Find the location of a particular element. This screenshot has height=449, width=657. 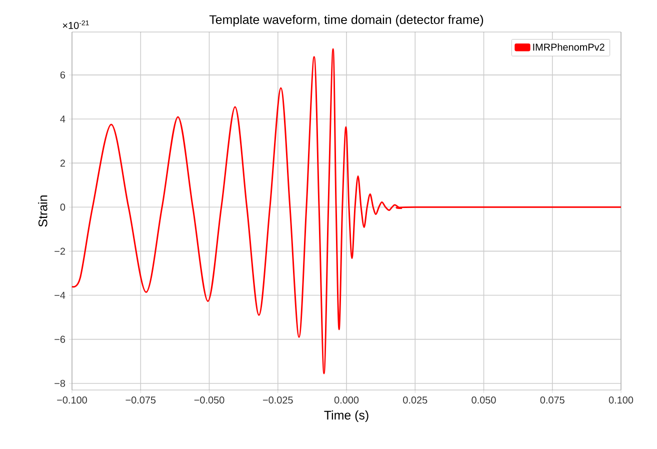

y-tick-label: −8 is located at coordinates (60, 383).